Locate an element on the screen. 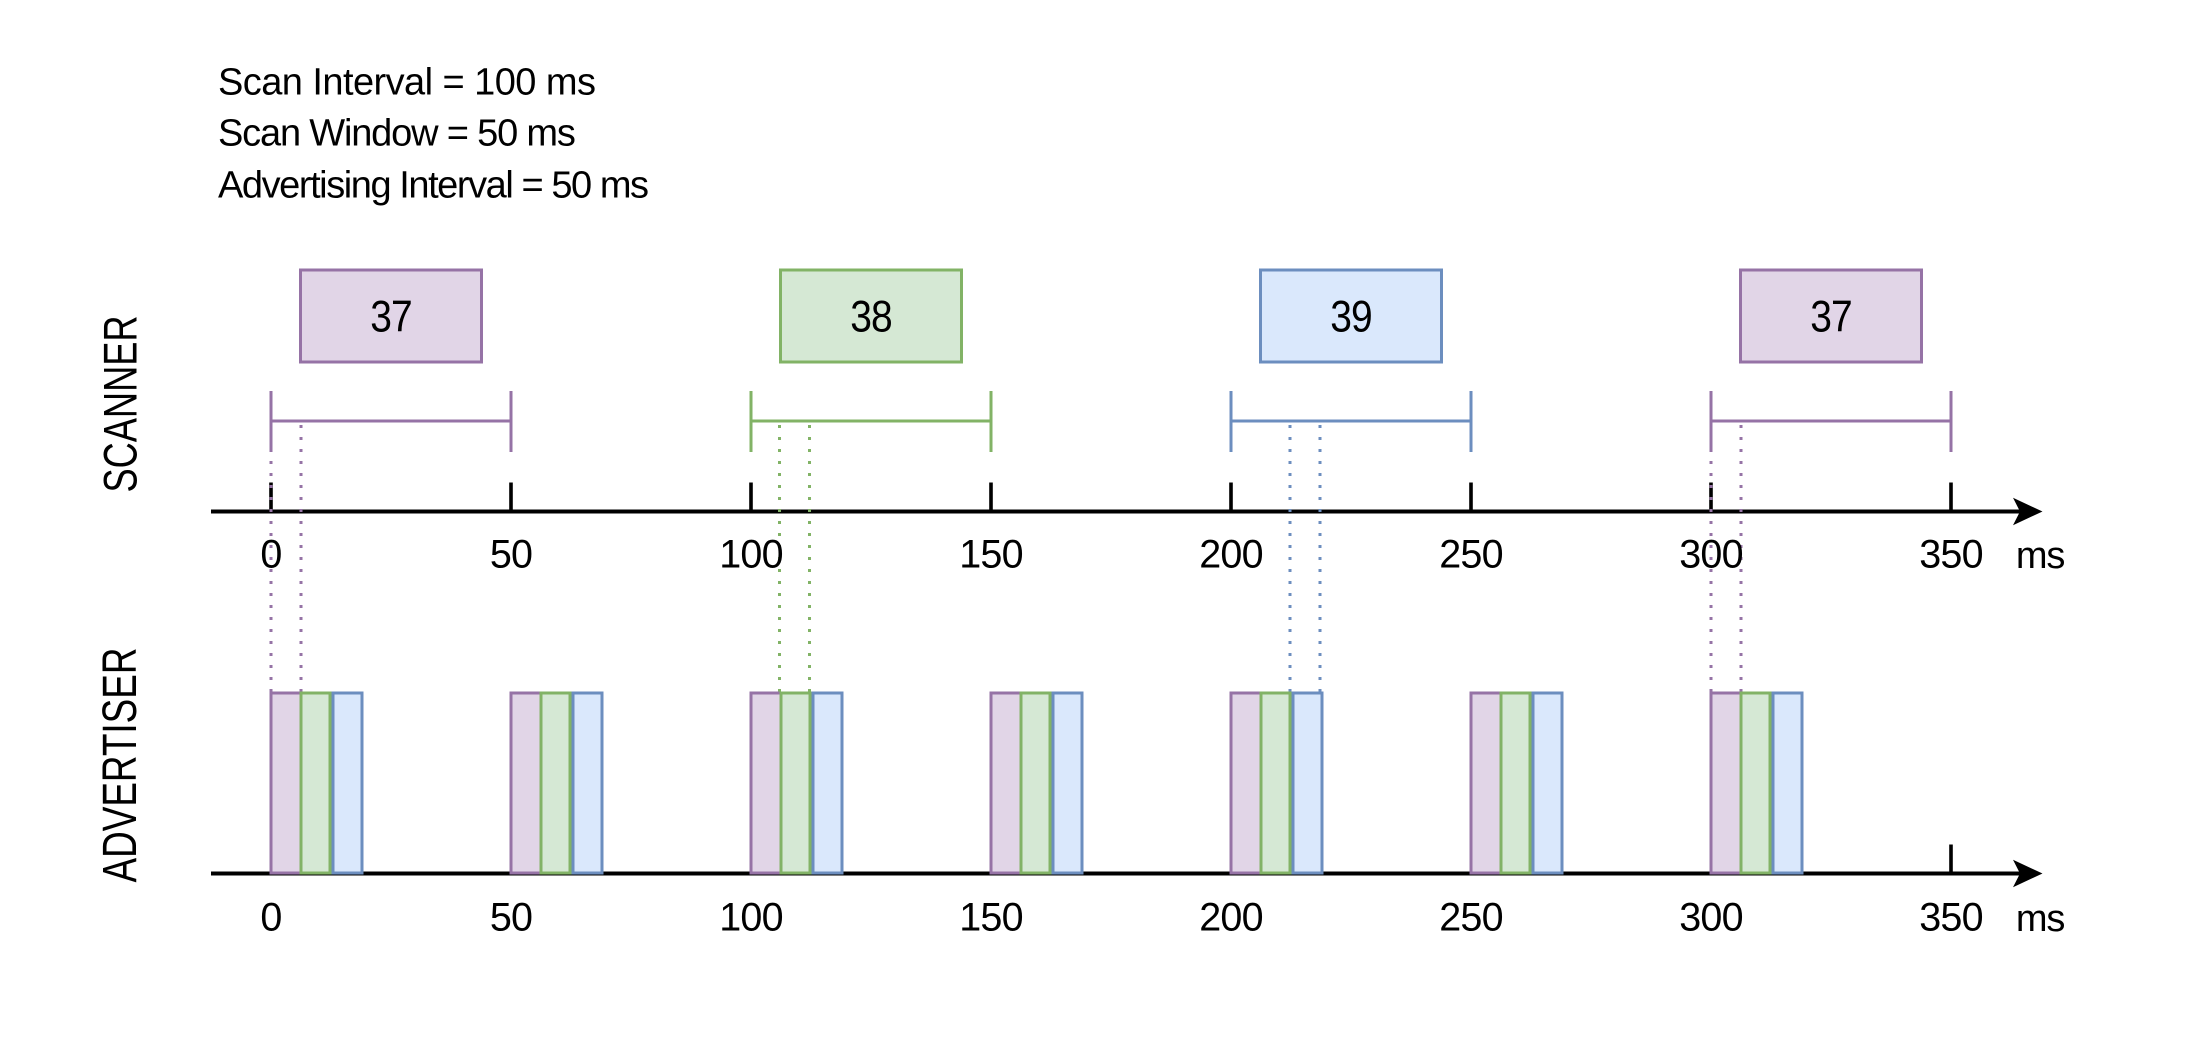  svg-text: 38 is located at coordinates (870, 316).